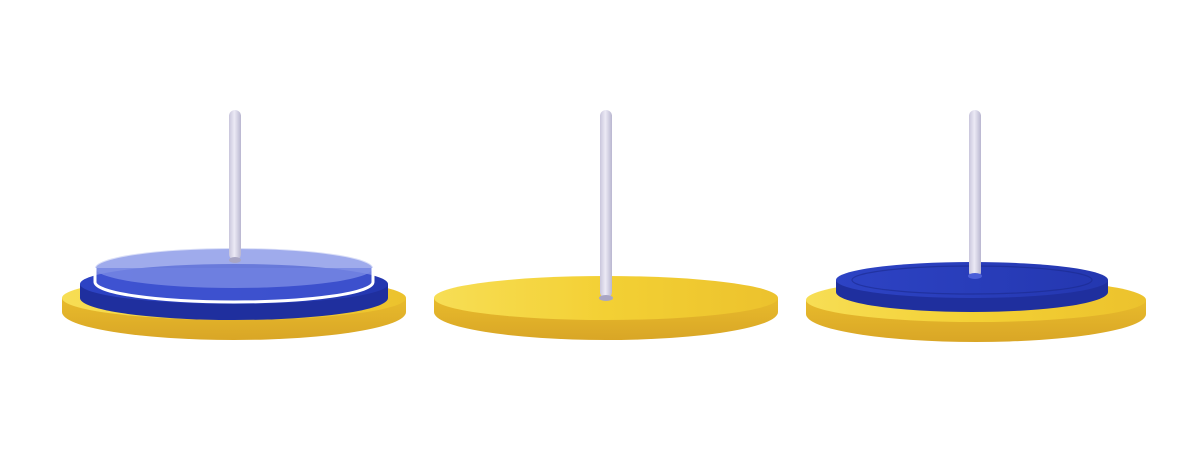 This screenshot has width=1200, height=452. Describe the element at coordinates (234, 275) in the screenshot. I see `disk-left-ghost` at that location.